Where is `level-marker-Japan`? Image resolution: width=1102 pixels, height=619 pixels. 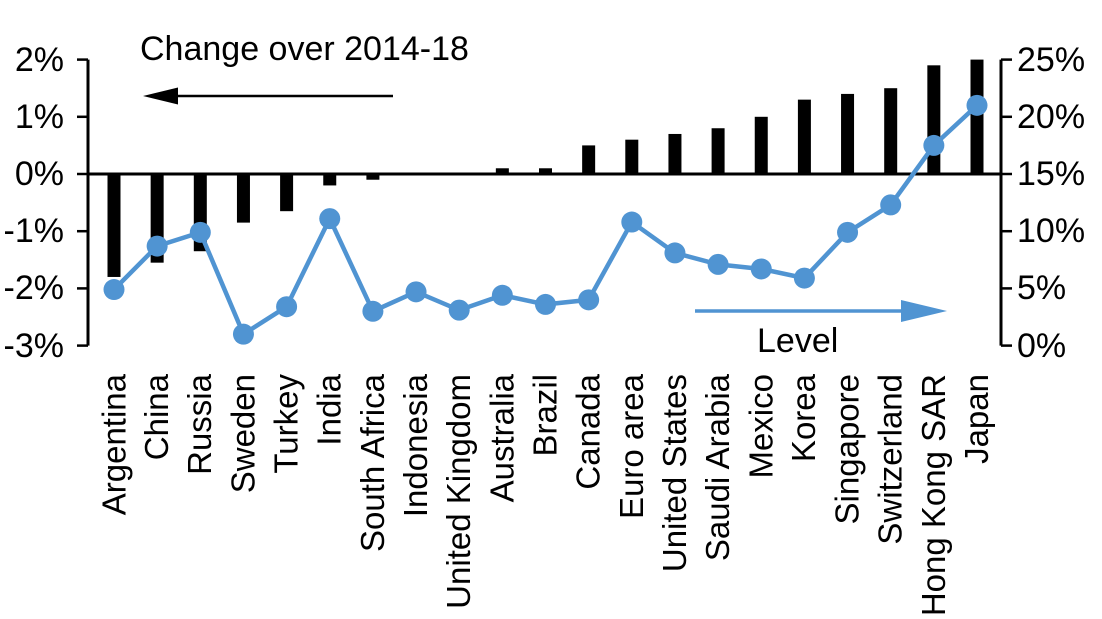 level-marker-Japan is located at coordinates (977, 105).